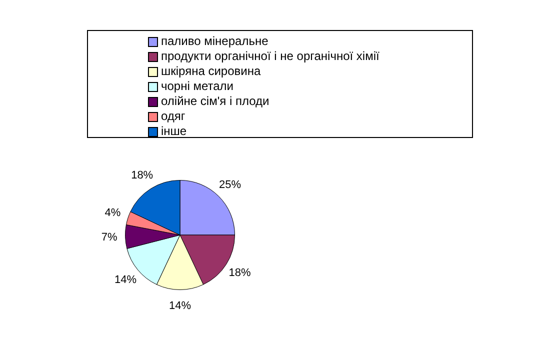 This screenshot has height=361, width=560. I want to click on legend-label: шкіряна сировина, so click(211, 71).